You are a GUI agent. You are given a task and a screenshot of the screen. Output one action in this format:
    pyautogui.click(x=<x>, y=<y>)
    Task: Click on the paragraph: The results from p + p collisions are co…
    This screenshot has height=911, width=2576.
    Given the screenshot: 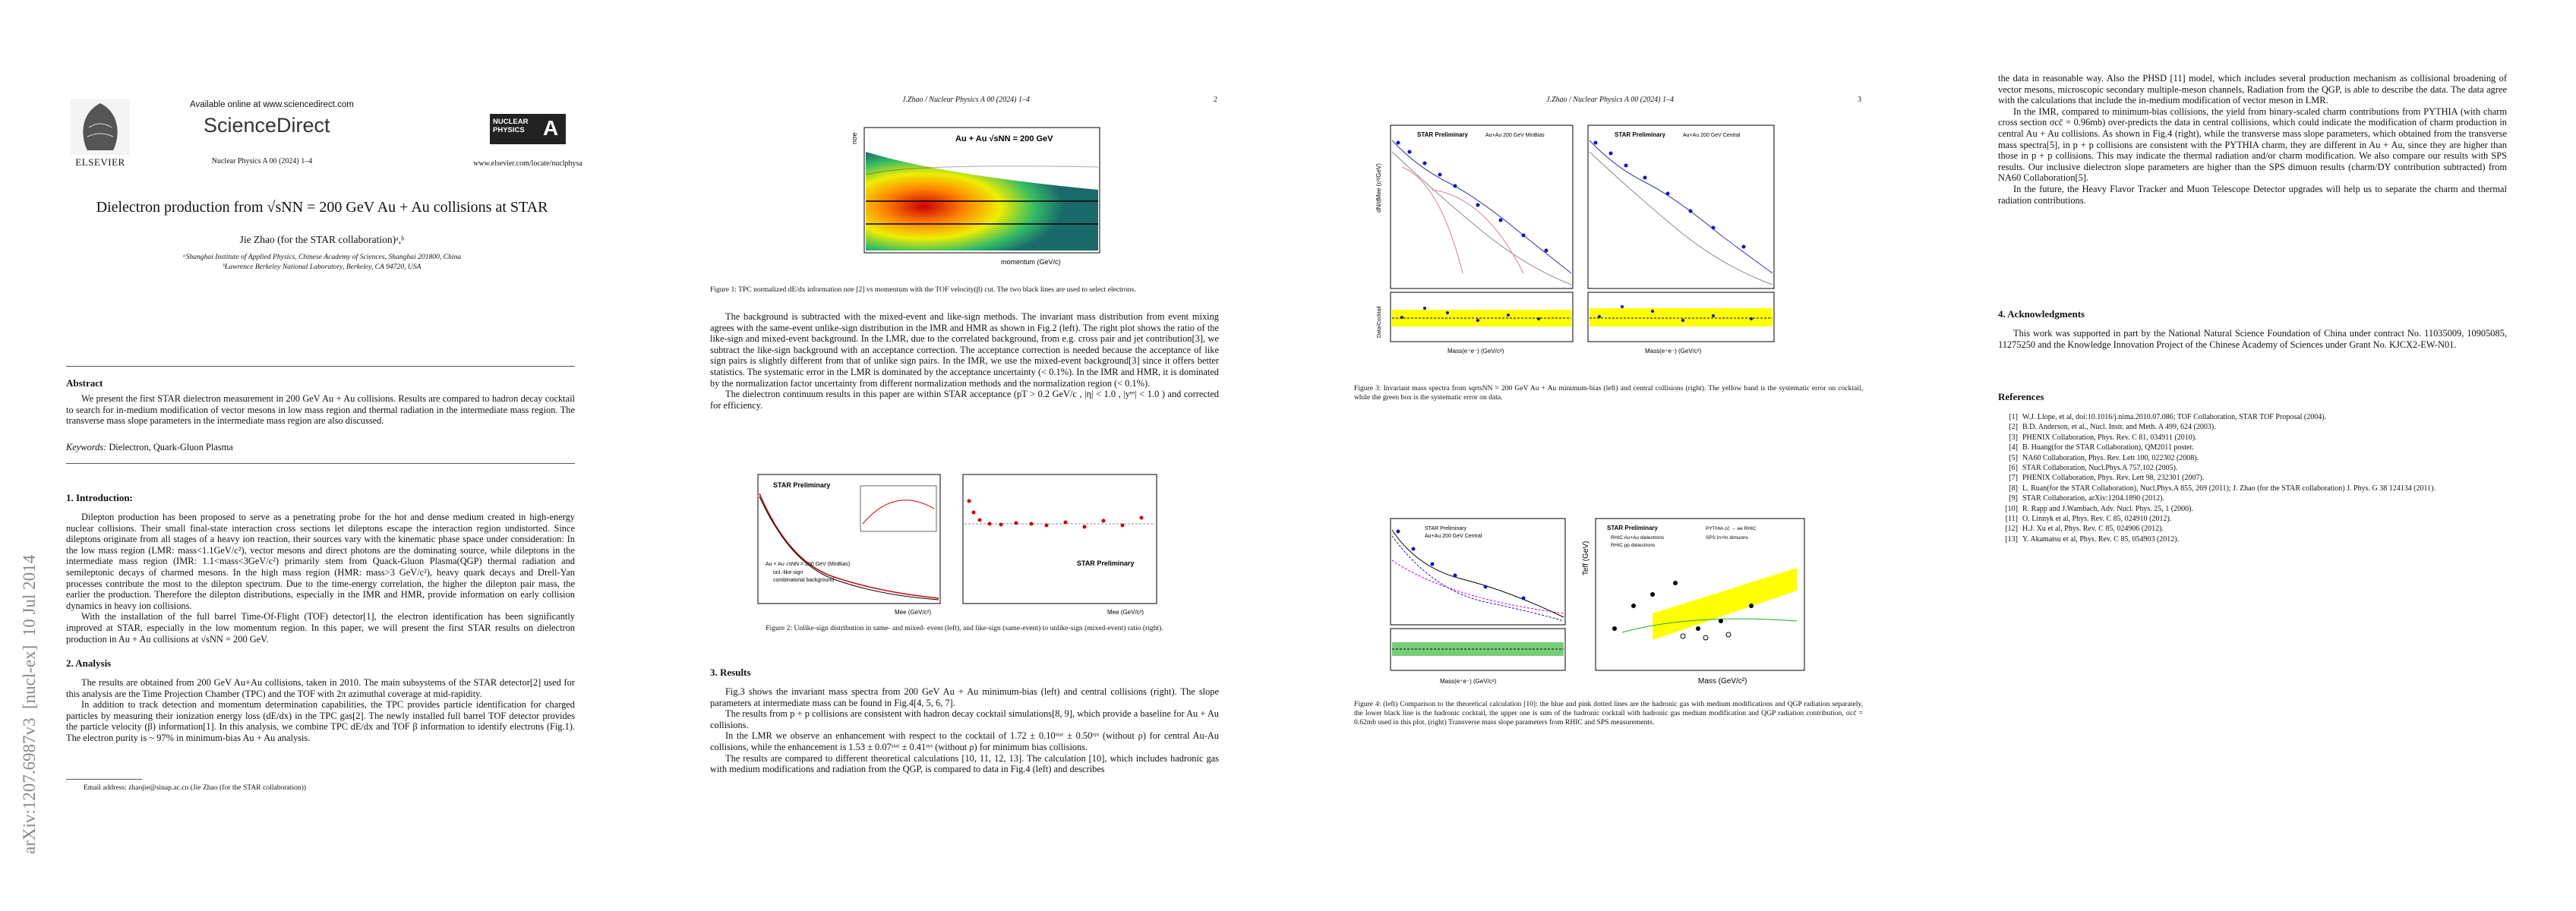 What is the action you would take?
    pyautogui.click(x=964, y=719)
    